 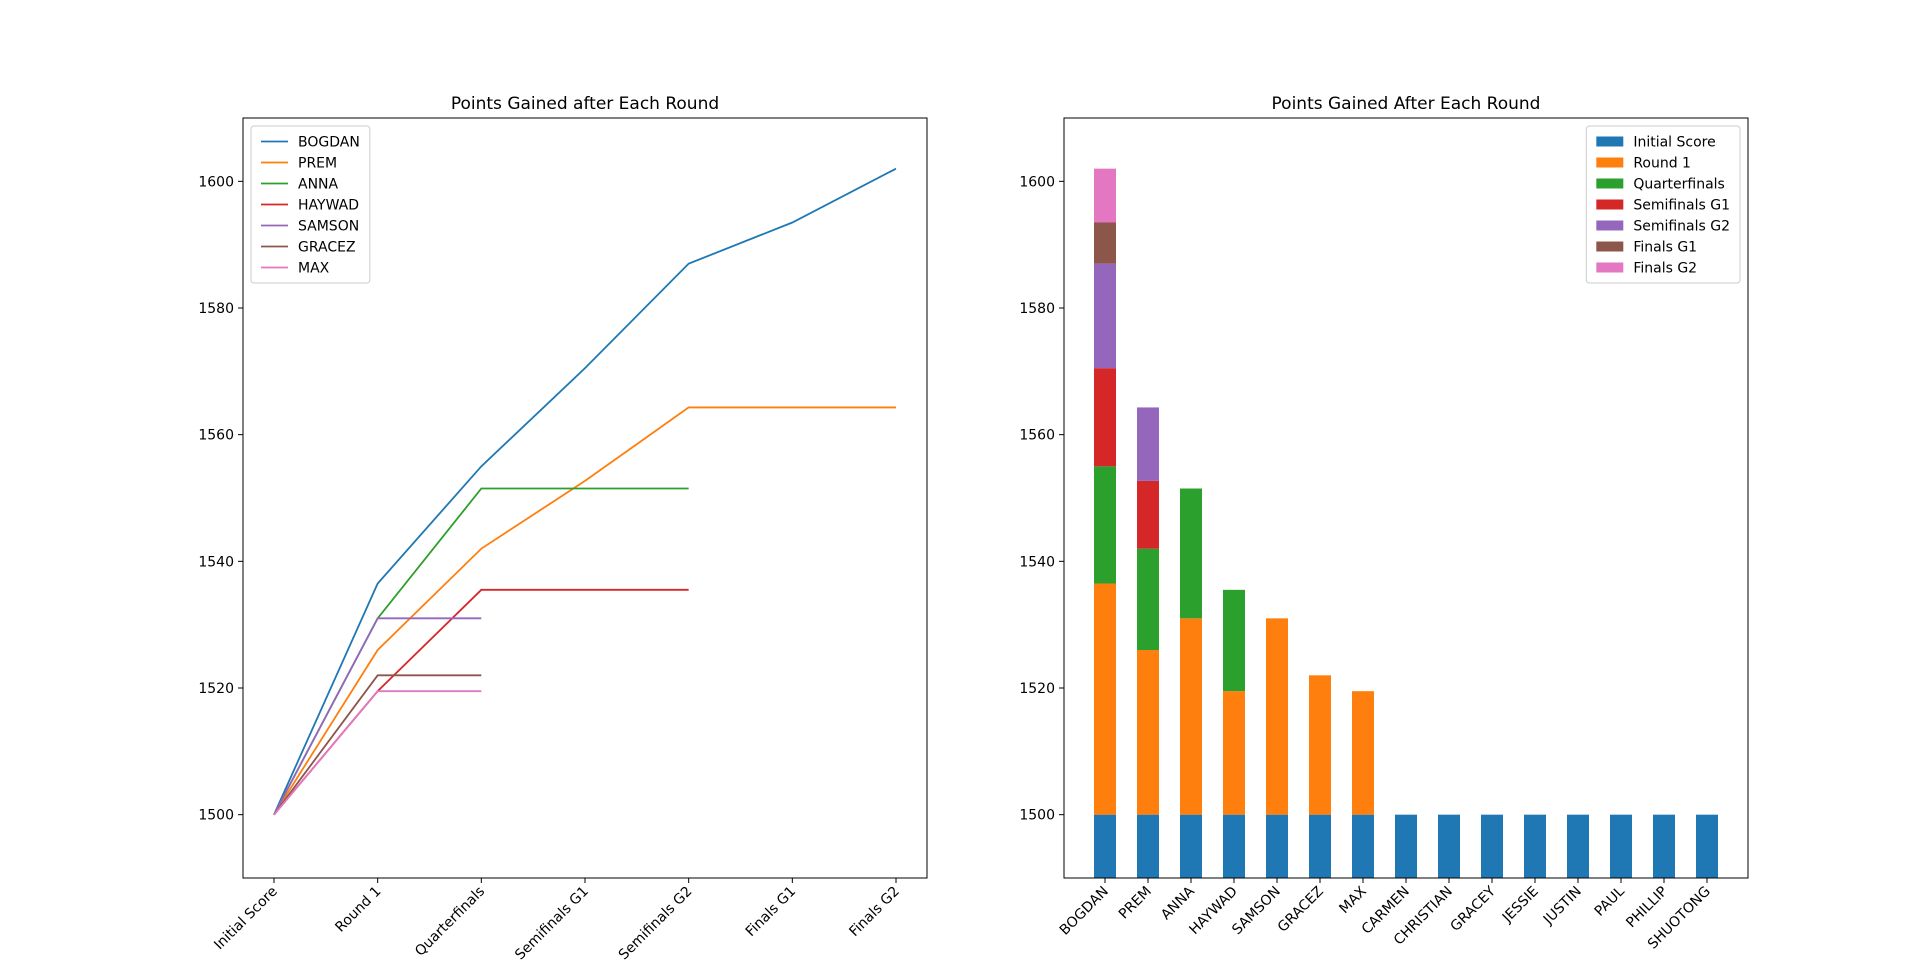 I want to click on x-tick-label: Finals G2, so click(x=874, y=912).